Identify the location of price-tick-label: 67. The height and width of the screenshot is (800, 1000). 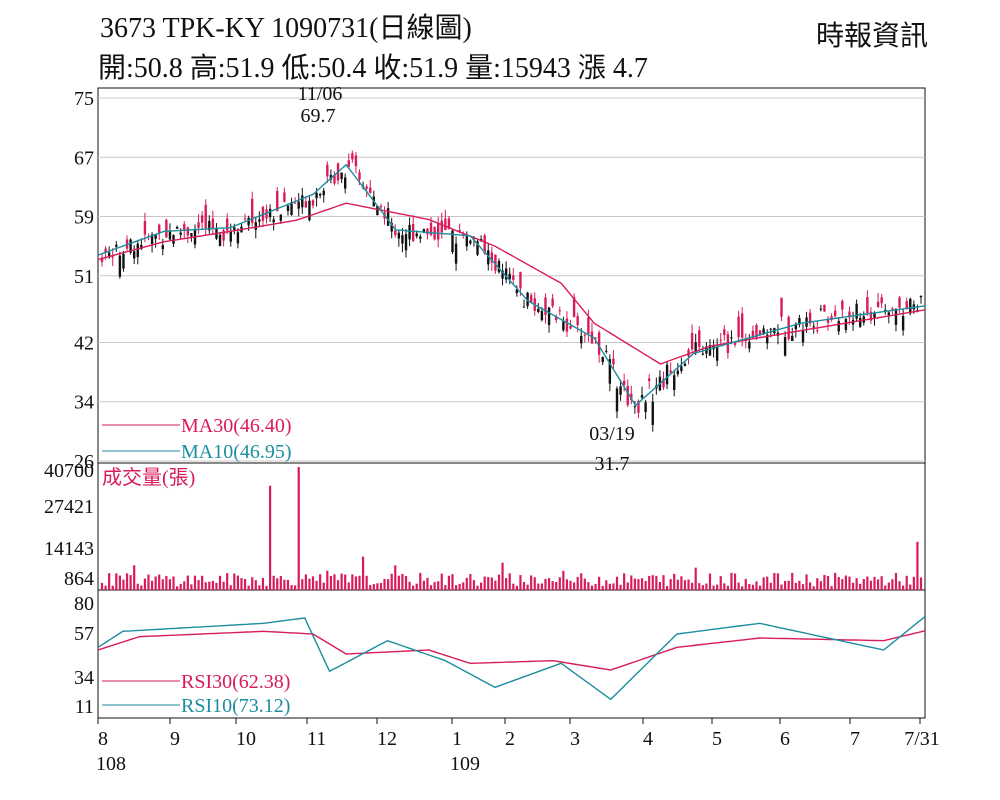
(84, 158).